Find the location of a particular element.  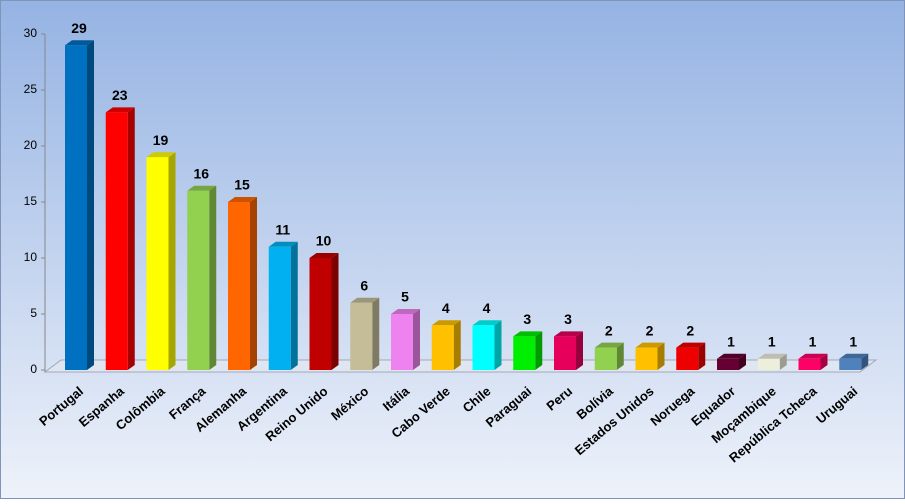

y-tick-label: 25 is located at coordinates (31, 89).